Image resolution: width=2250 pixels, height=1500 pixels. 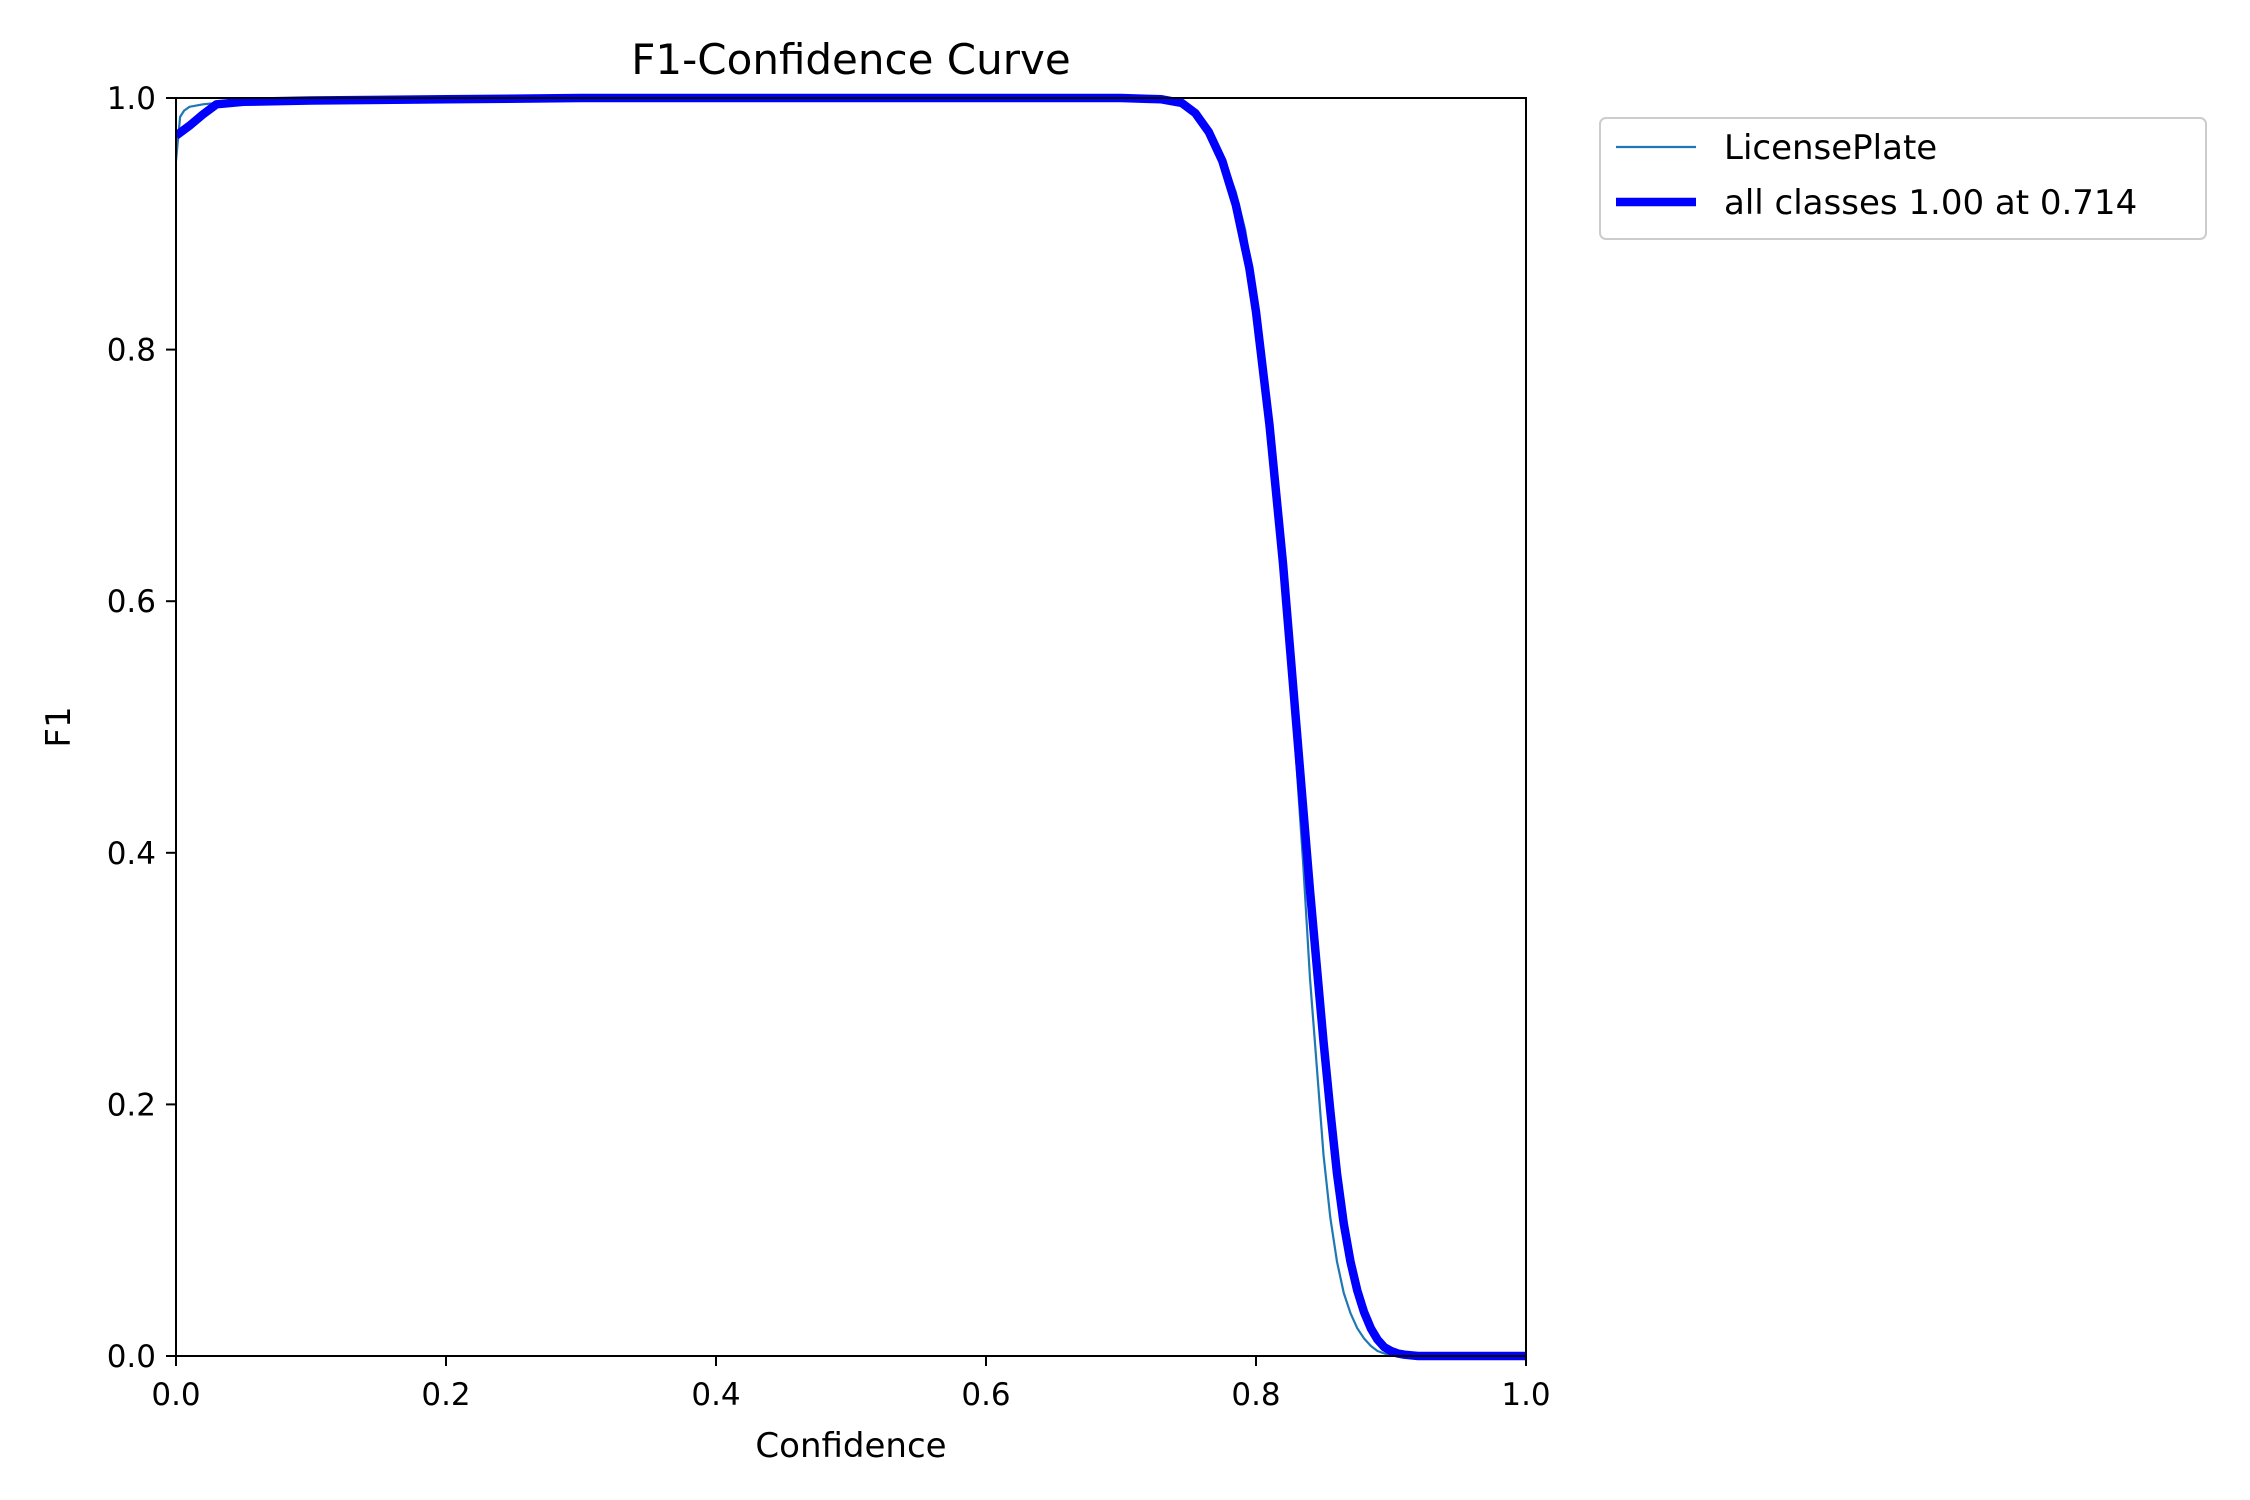 I want to click on chart-title: F1-Confidence Curve, so click(x=850, y=59).